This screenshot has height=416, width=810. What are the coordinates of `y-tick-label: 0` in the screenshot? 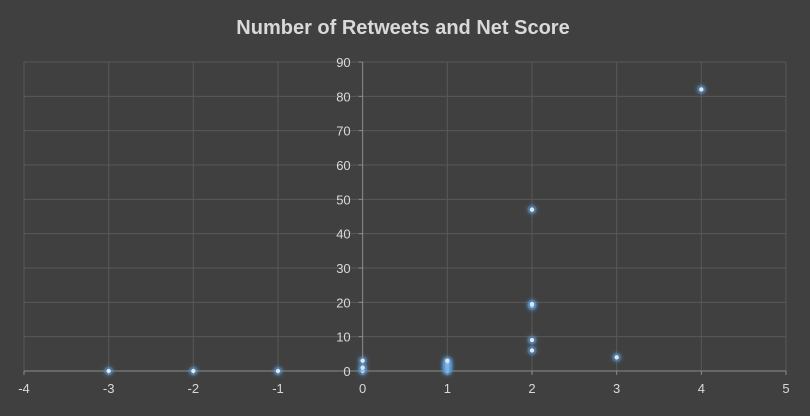 It's located at (346, 371).